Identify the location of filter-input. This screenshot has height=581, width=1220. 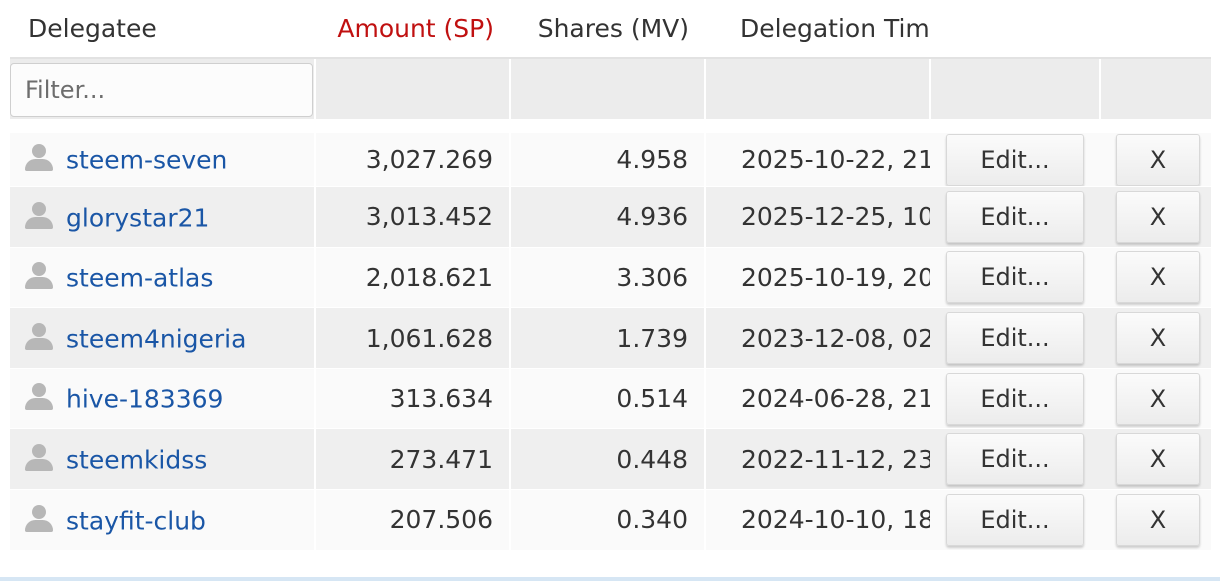
(161, 87).